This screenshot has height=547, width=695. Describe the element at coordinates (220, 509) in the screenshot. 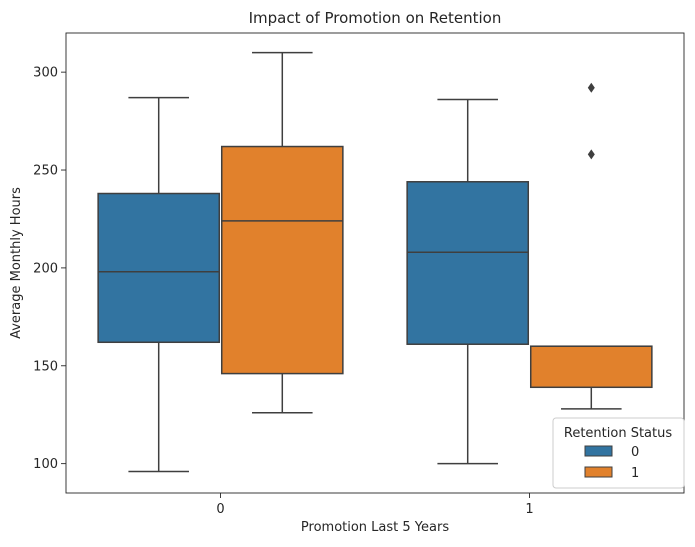

I see `x-tick-label-0: 0` at that location.